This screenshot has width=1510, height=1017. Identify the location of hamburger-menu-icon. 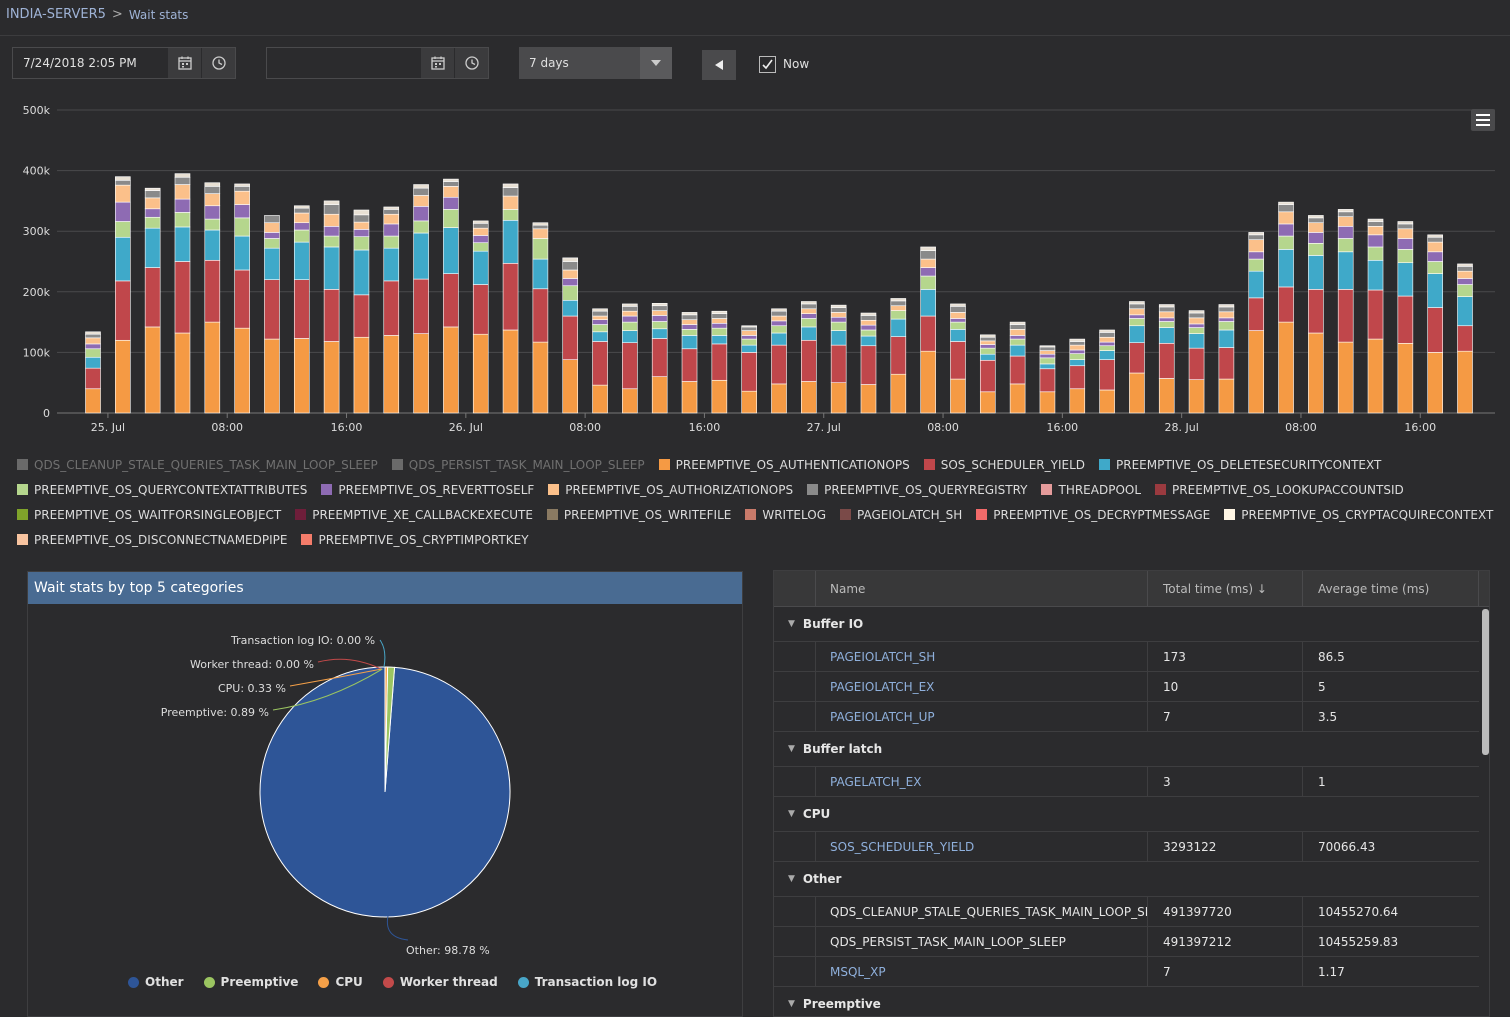
(1483, 120).